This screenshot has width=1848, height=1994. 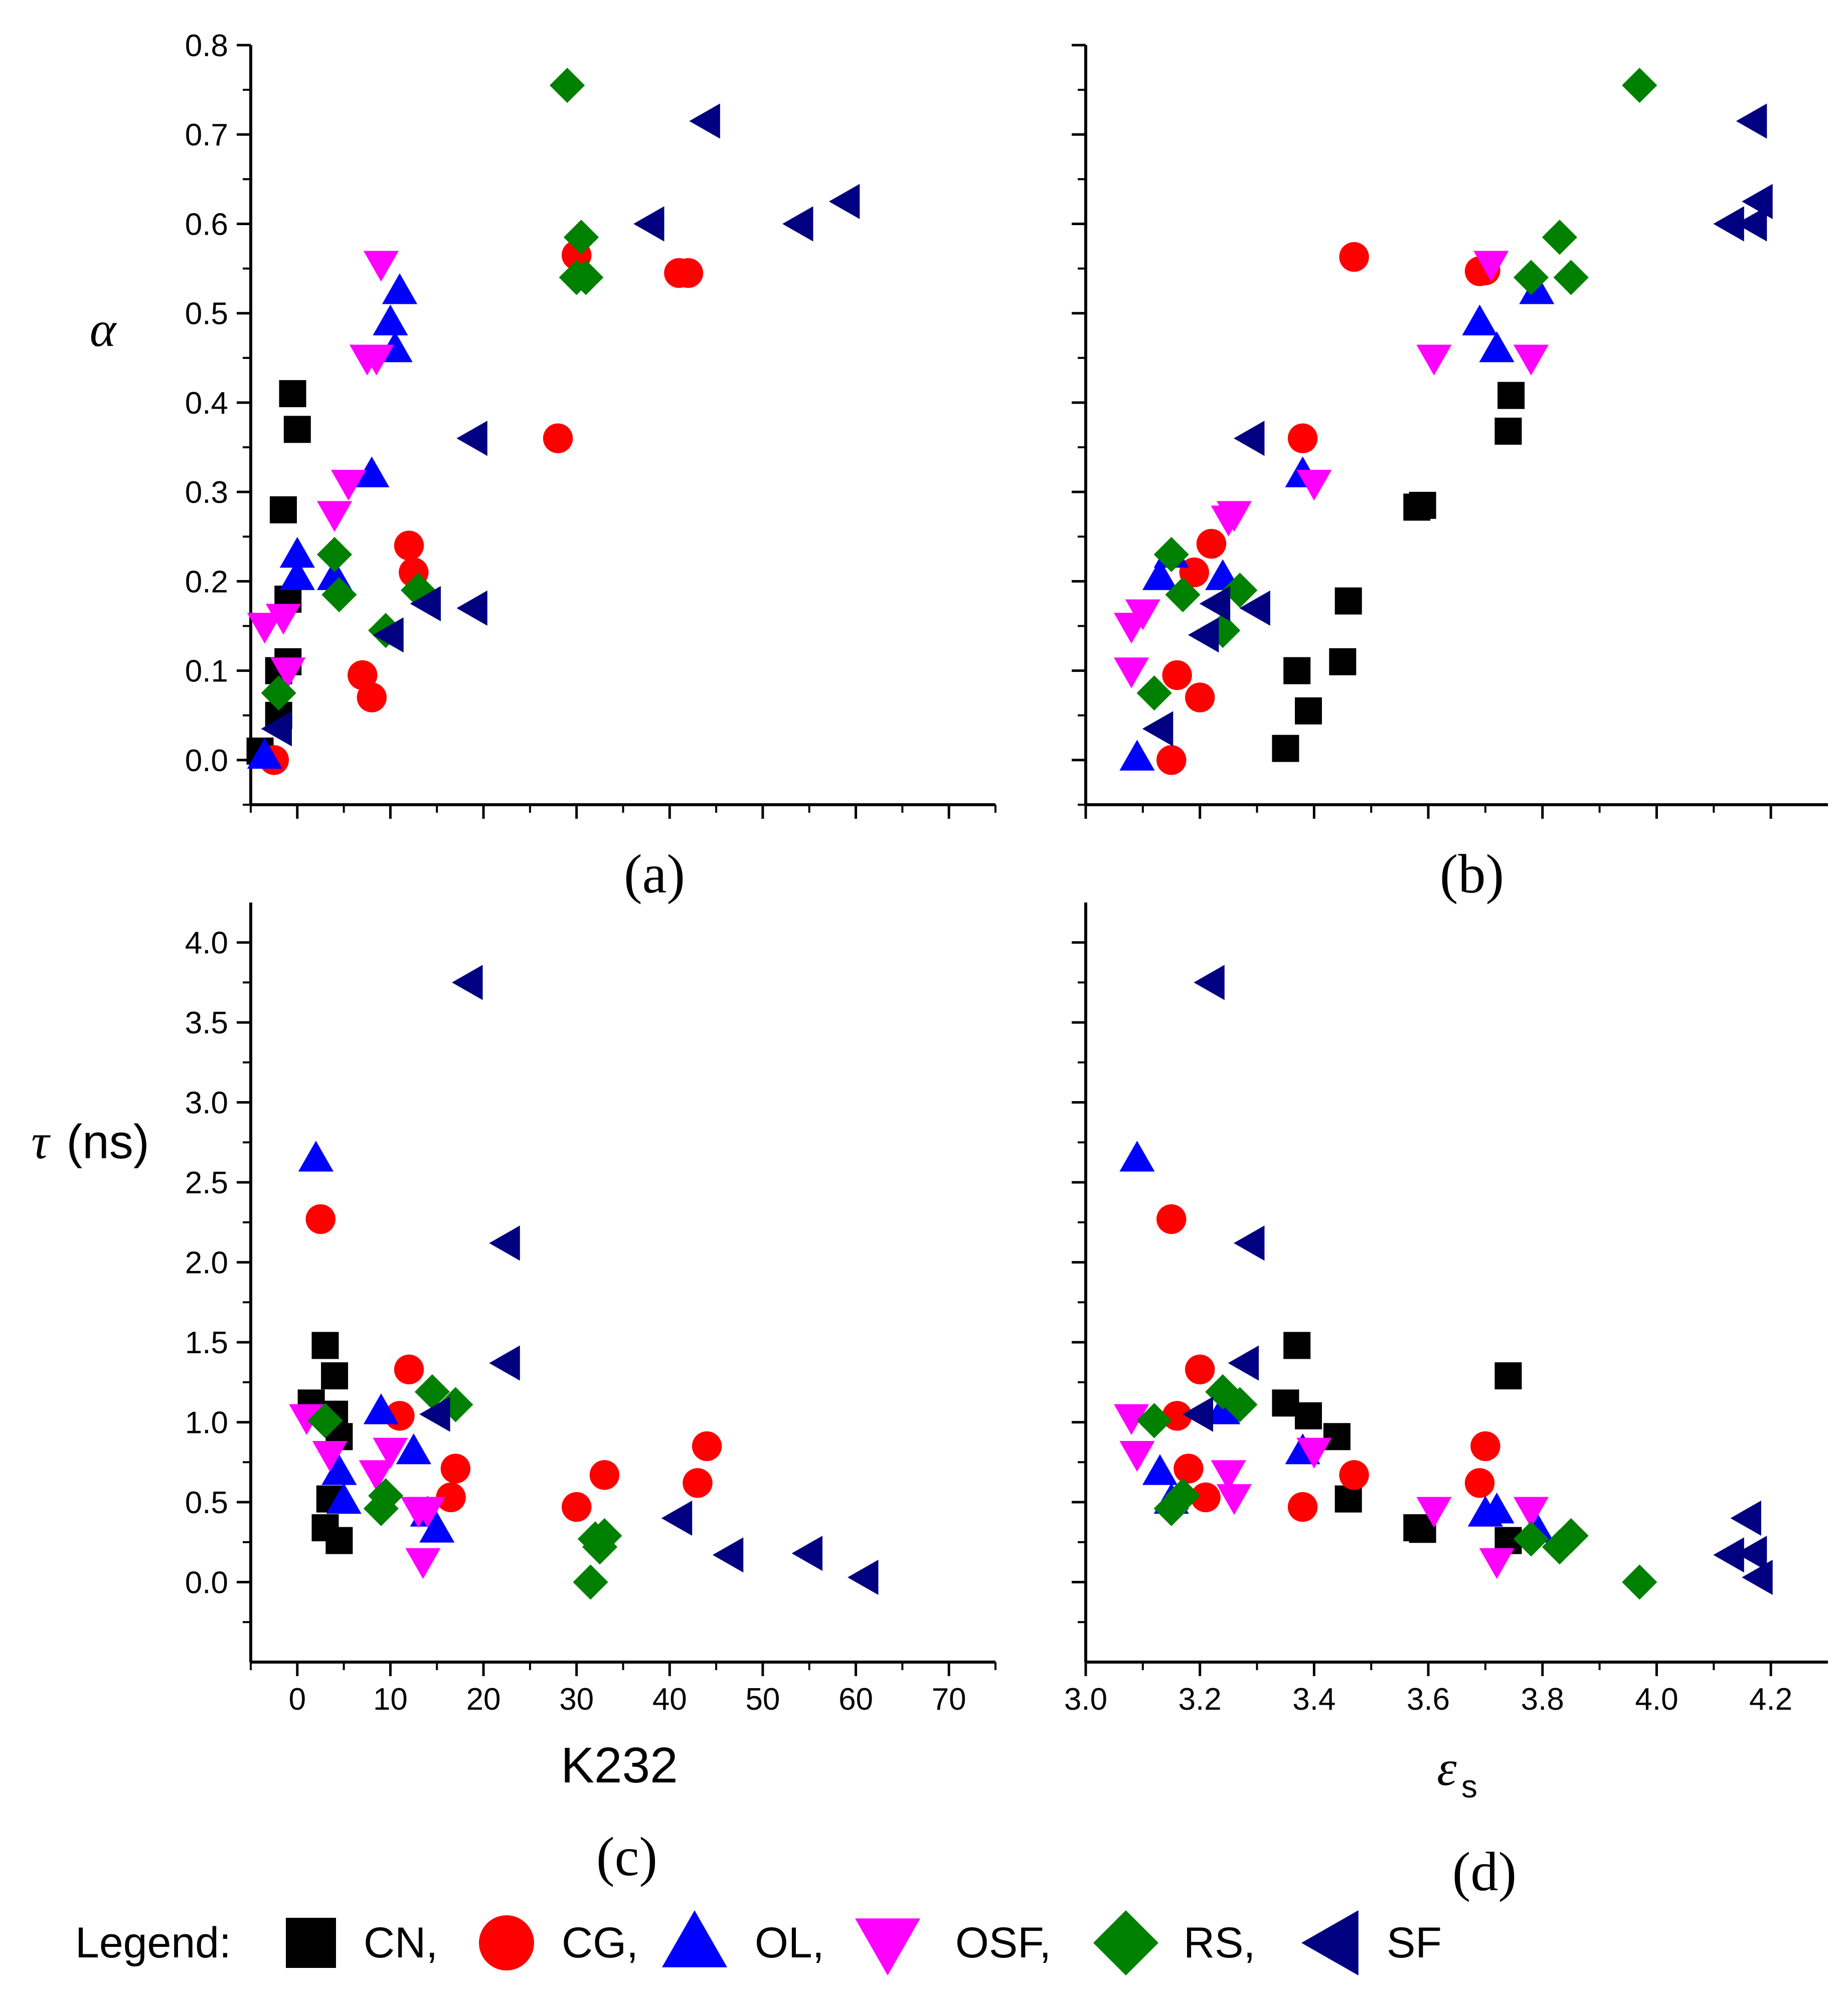 What do you see at coordinates (376, 1342) in the screenshot?
I see `series-ol` at bounding box center [376, 1342].